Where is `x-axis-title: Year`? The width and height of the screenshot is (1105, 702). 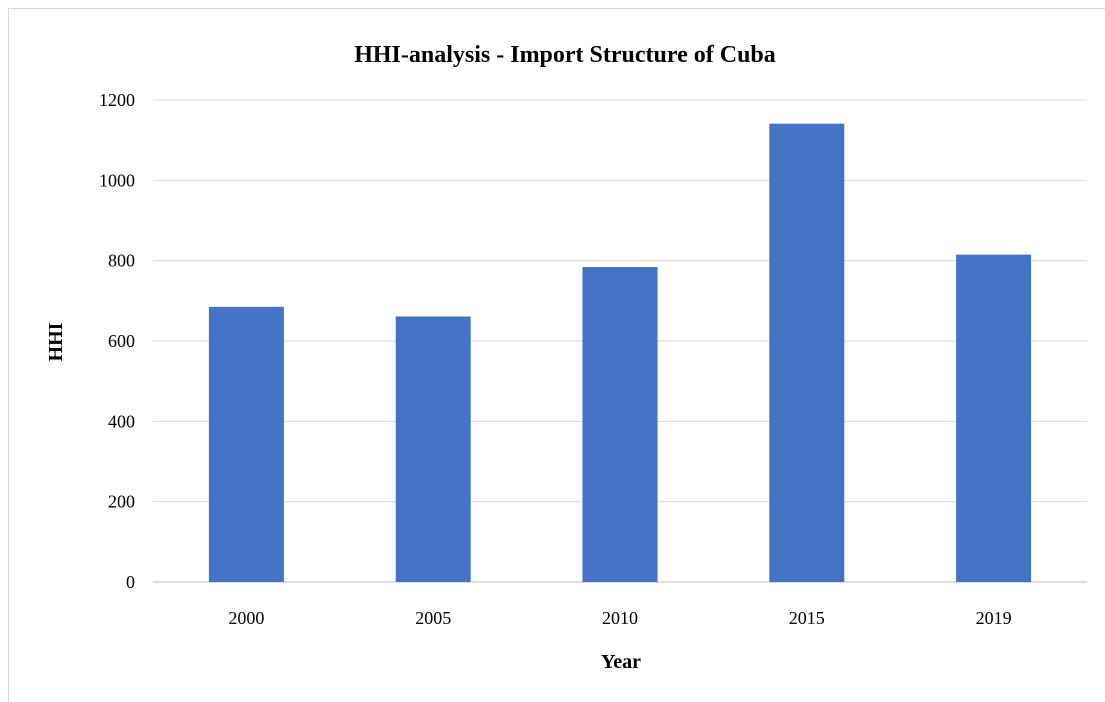 x-axis-title: Year is located at coordinates (621, 662).